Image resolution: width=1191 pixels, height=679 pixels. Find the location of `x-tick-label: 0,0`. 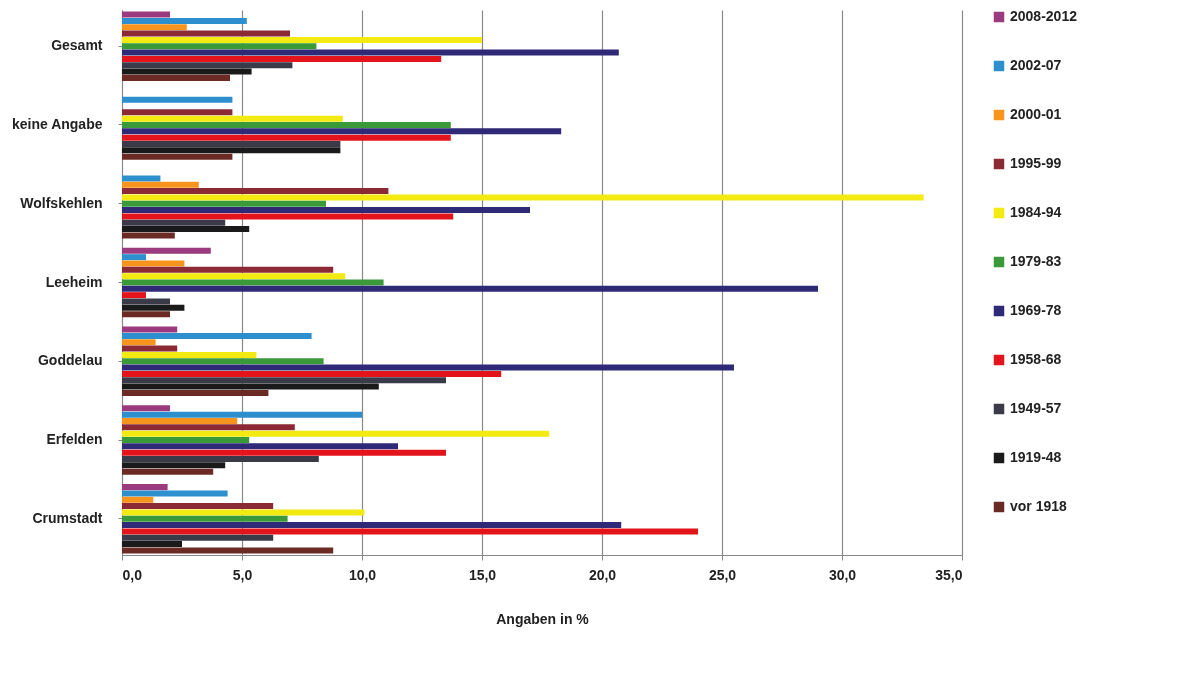

x-tick-label: 0,0 is located at coordinates (132, 574).